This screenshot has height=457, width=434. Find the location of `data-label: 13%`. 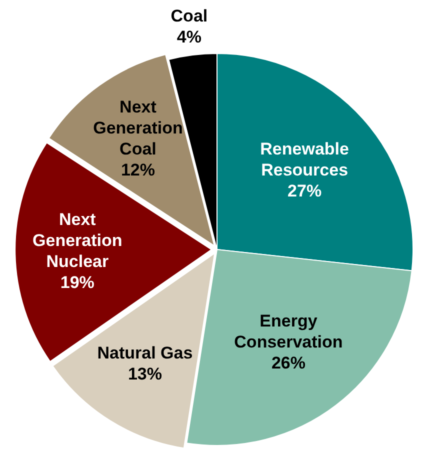

data-label: 13% is located at coordinates (145, 374).